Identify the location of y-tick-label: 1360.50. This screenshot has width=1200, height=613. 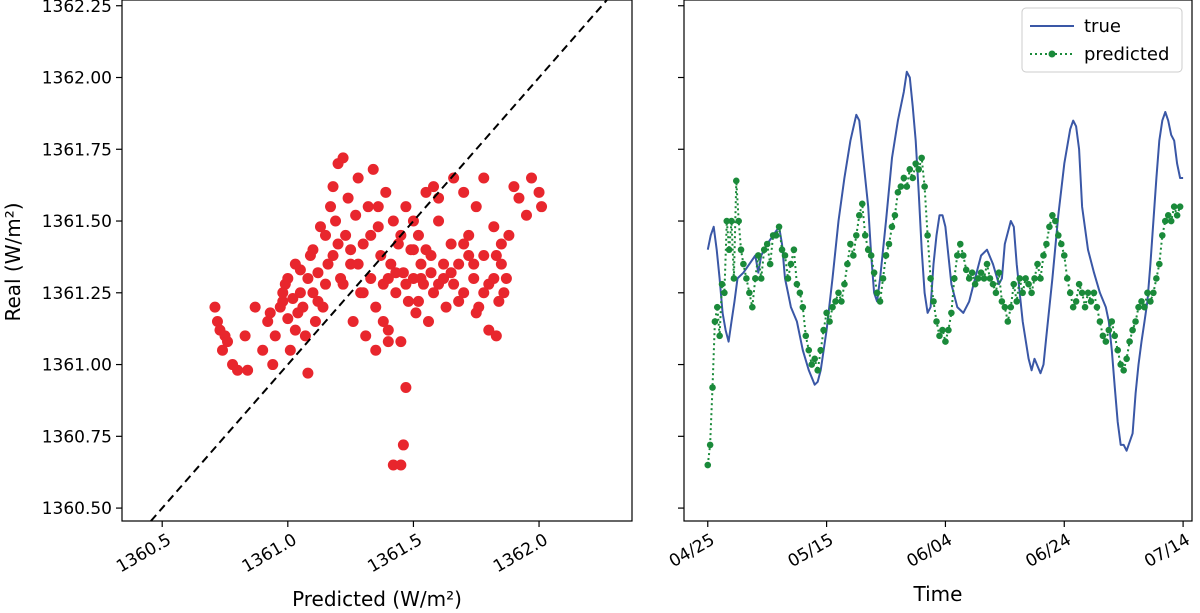
(77, 509).